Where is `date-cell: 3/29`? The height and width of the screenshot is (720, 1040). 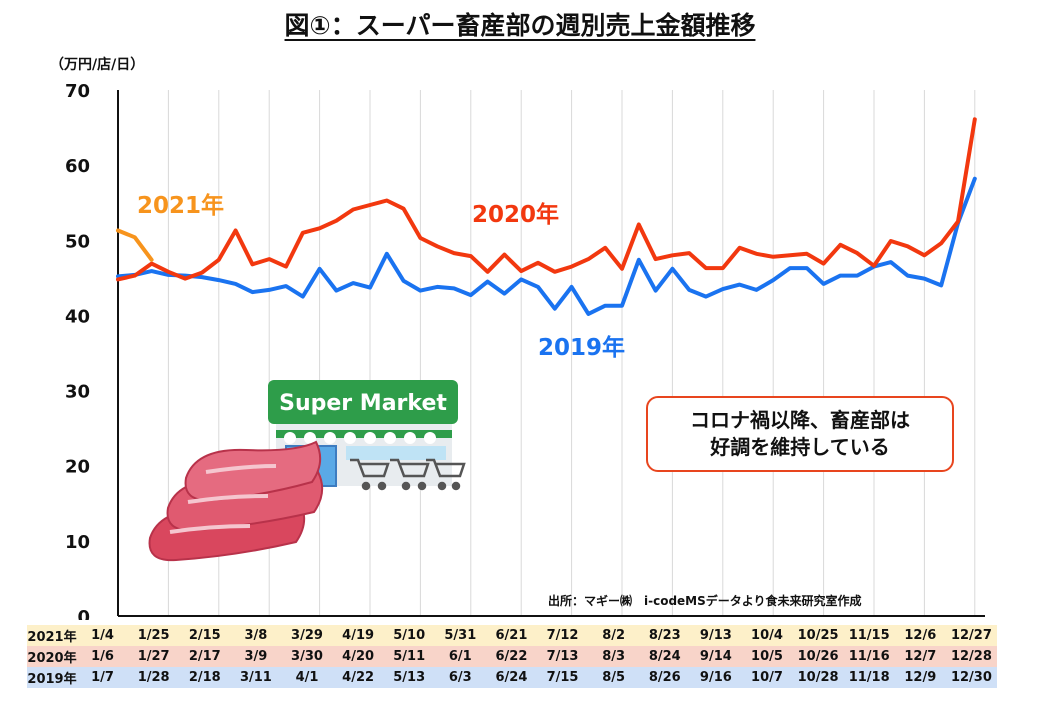 date-cell: 3/29 is located at coordinates (307, 635).